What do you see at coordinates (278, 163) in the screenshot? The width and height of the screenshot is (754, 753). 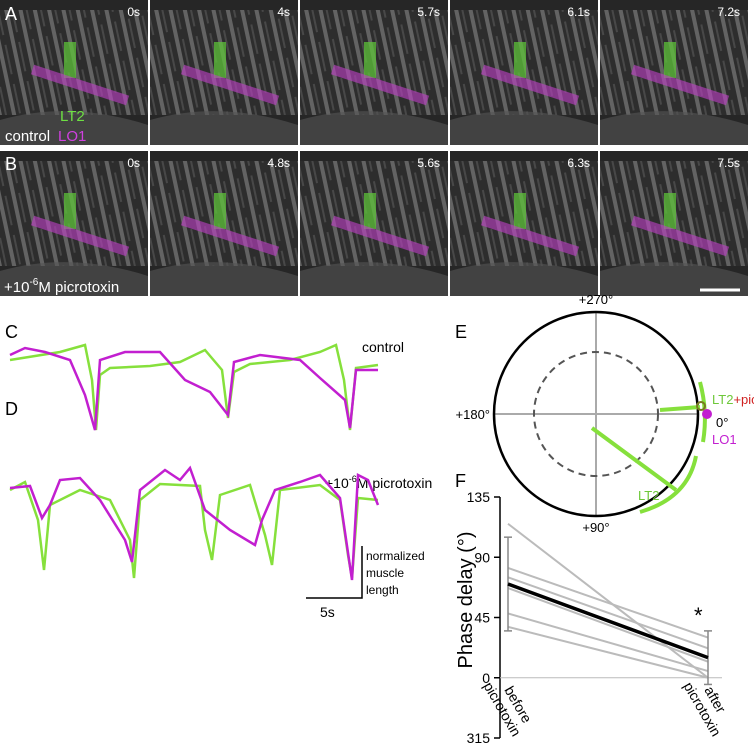 I see `time-label: 4.8s` at bounding box center [278, 163].